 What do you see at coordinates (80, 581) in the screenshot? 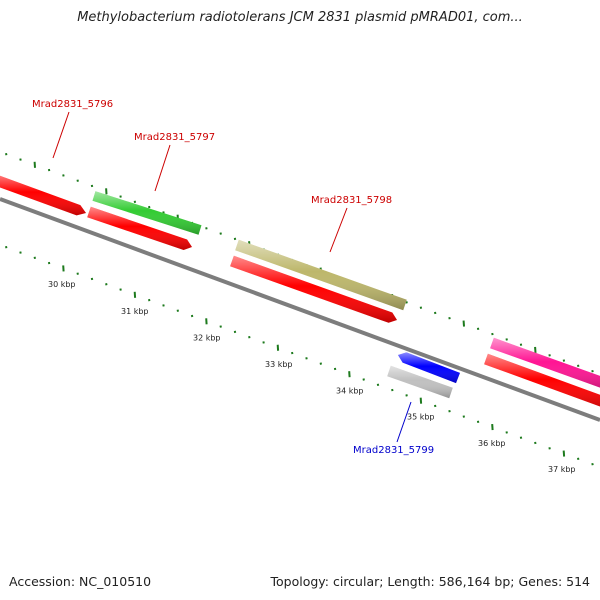
I see `accession-text: Accession: NC_010510` at bounding box center [80, 581].